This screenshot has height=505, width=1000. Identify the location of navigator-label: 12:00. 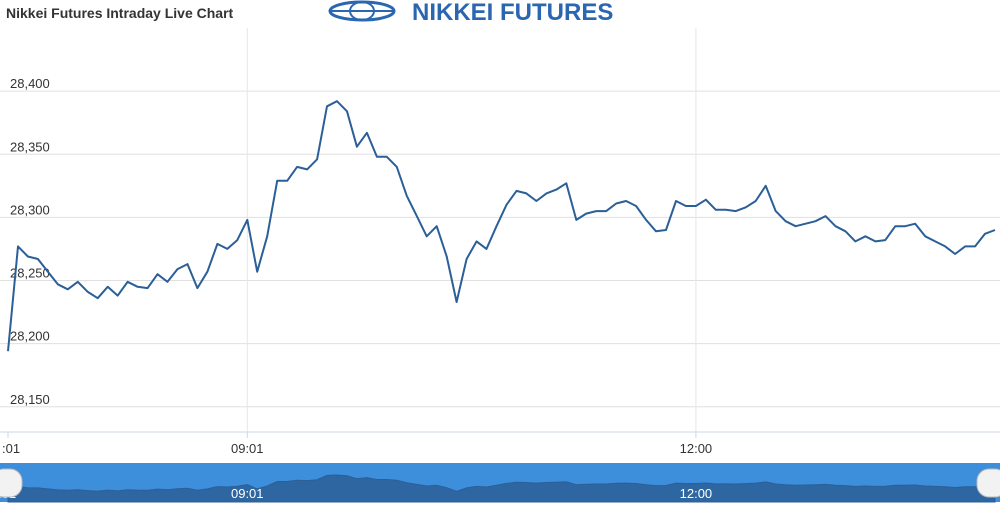
(696, 493).